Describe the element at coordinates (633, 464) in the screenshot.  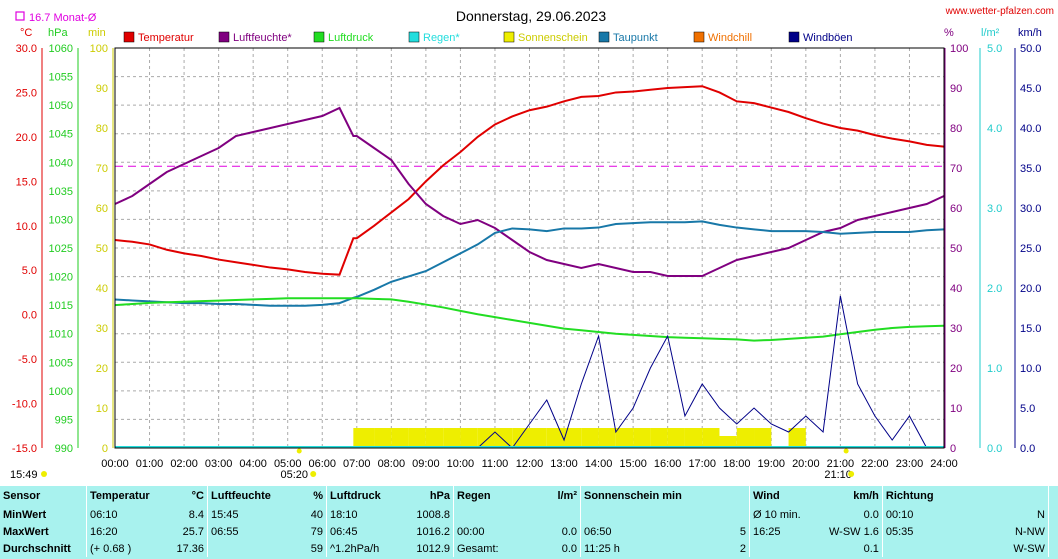
I see `x-tick-label: 15:00` at that location.